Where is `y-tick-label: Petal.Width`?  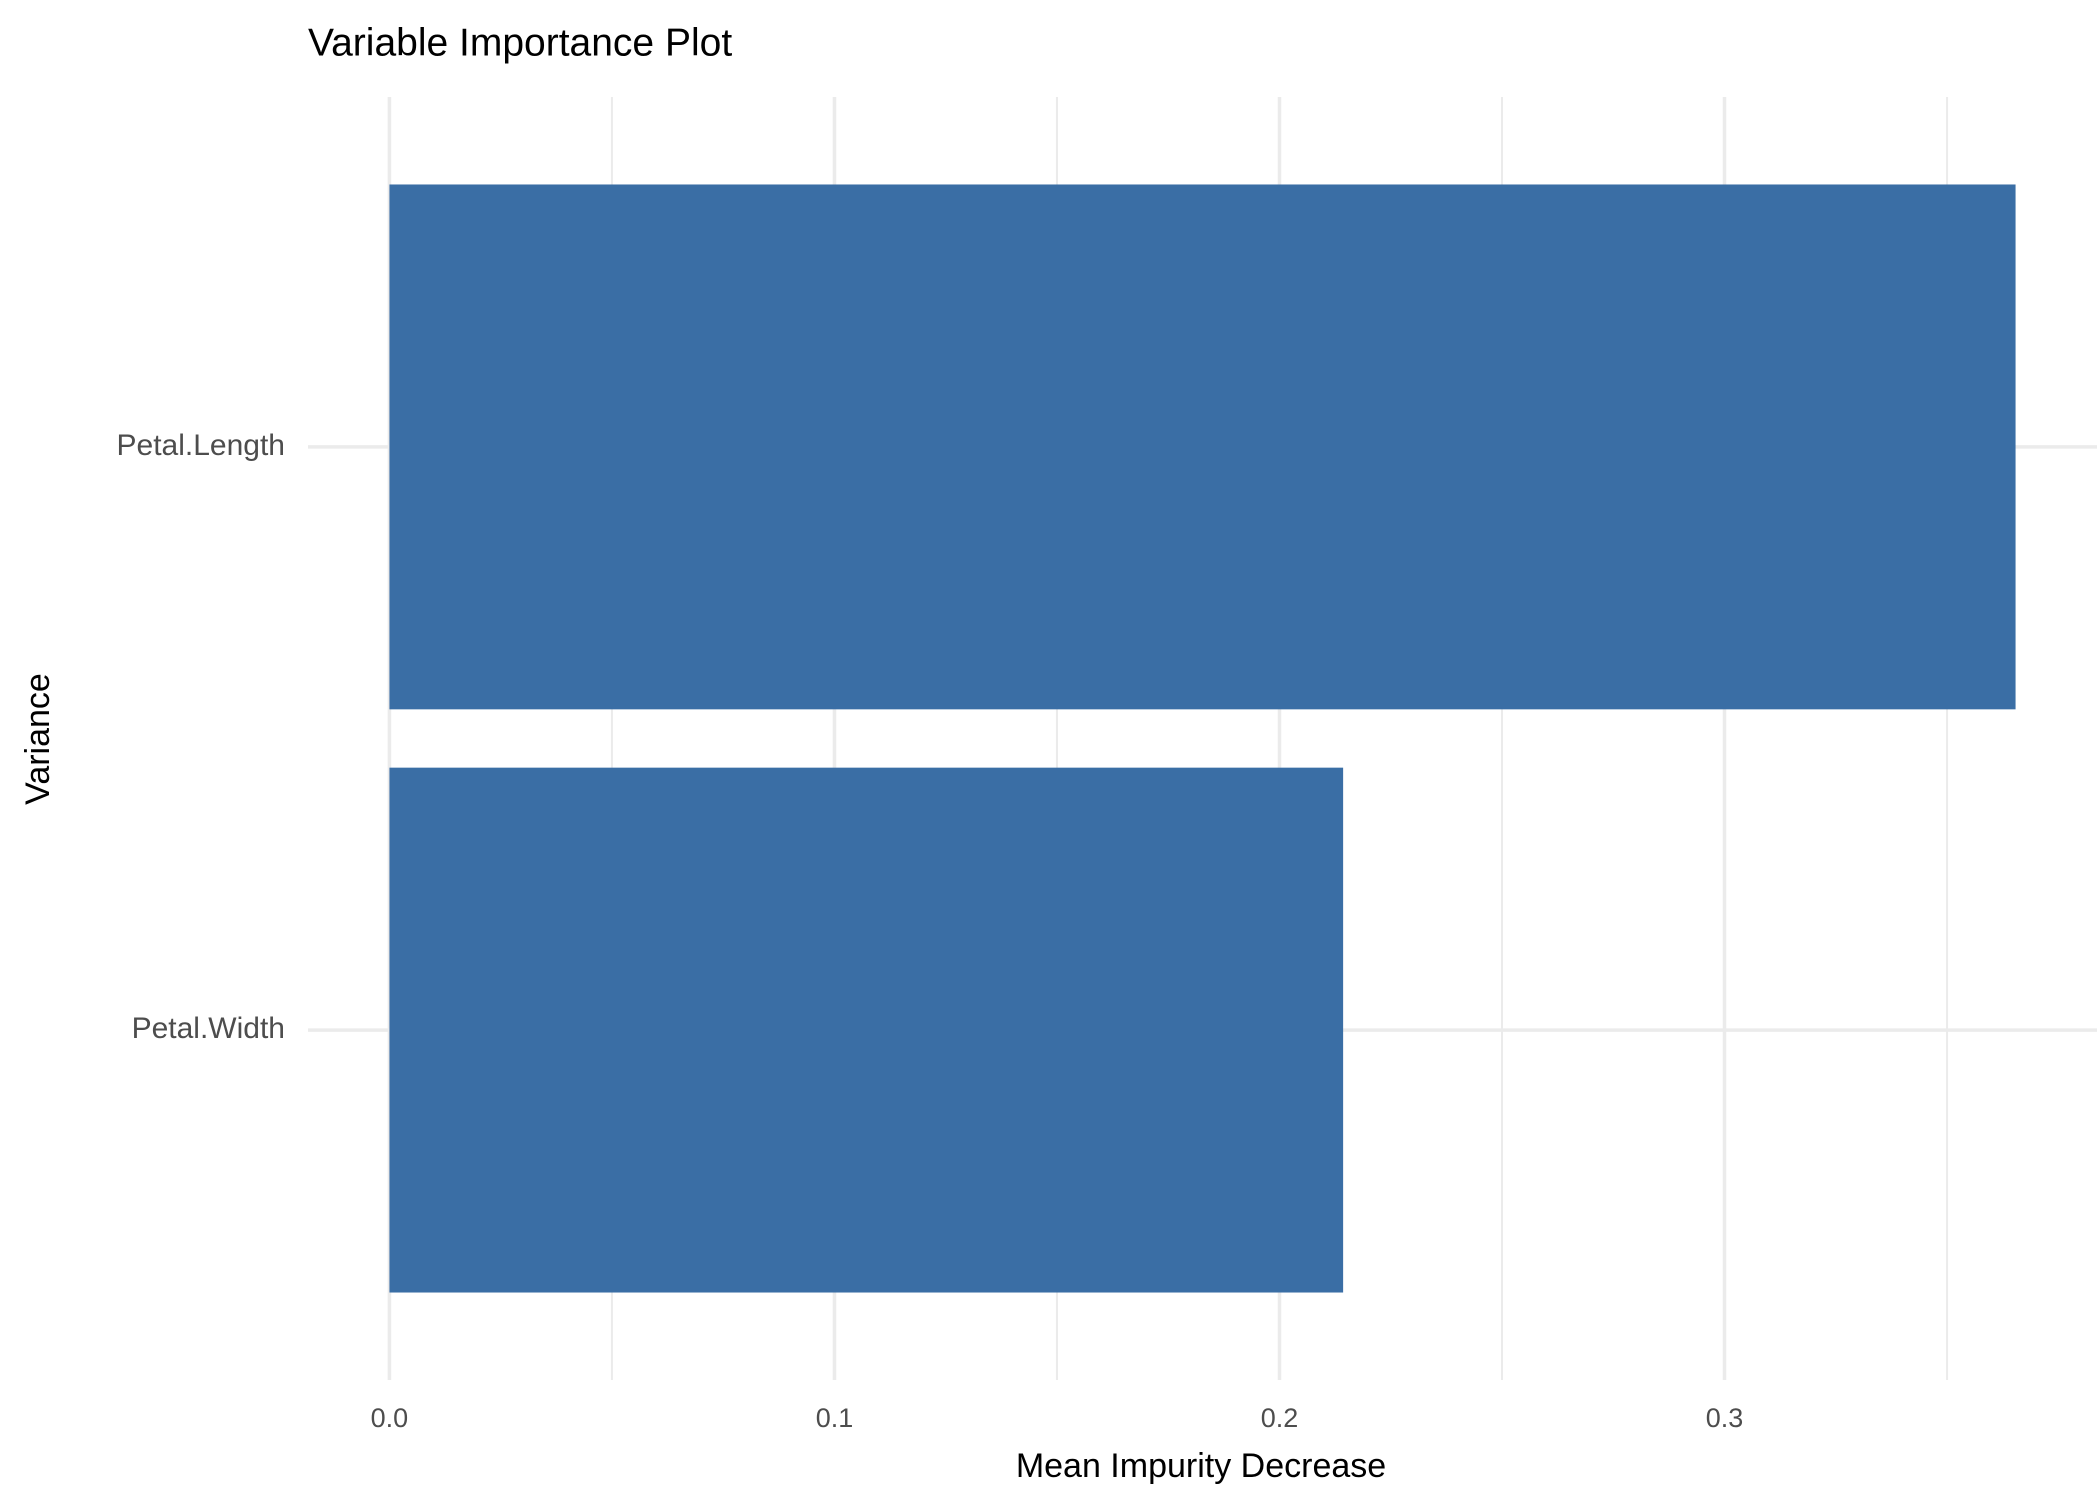
y-tick-label: Petal.Width is located at coordinates (208, 1028).